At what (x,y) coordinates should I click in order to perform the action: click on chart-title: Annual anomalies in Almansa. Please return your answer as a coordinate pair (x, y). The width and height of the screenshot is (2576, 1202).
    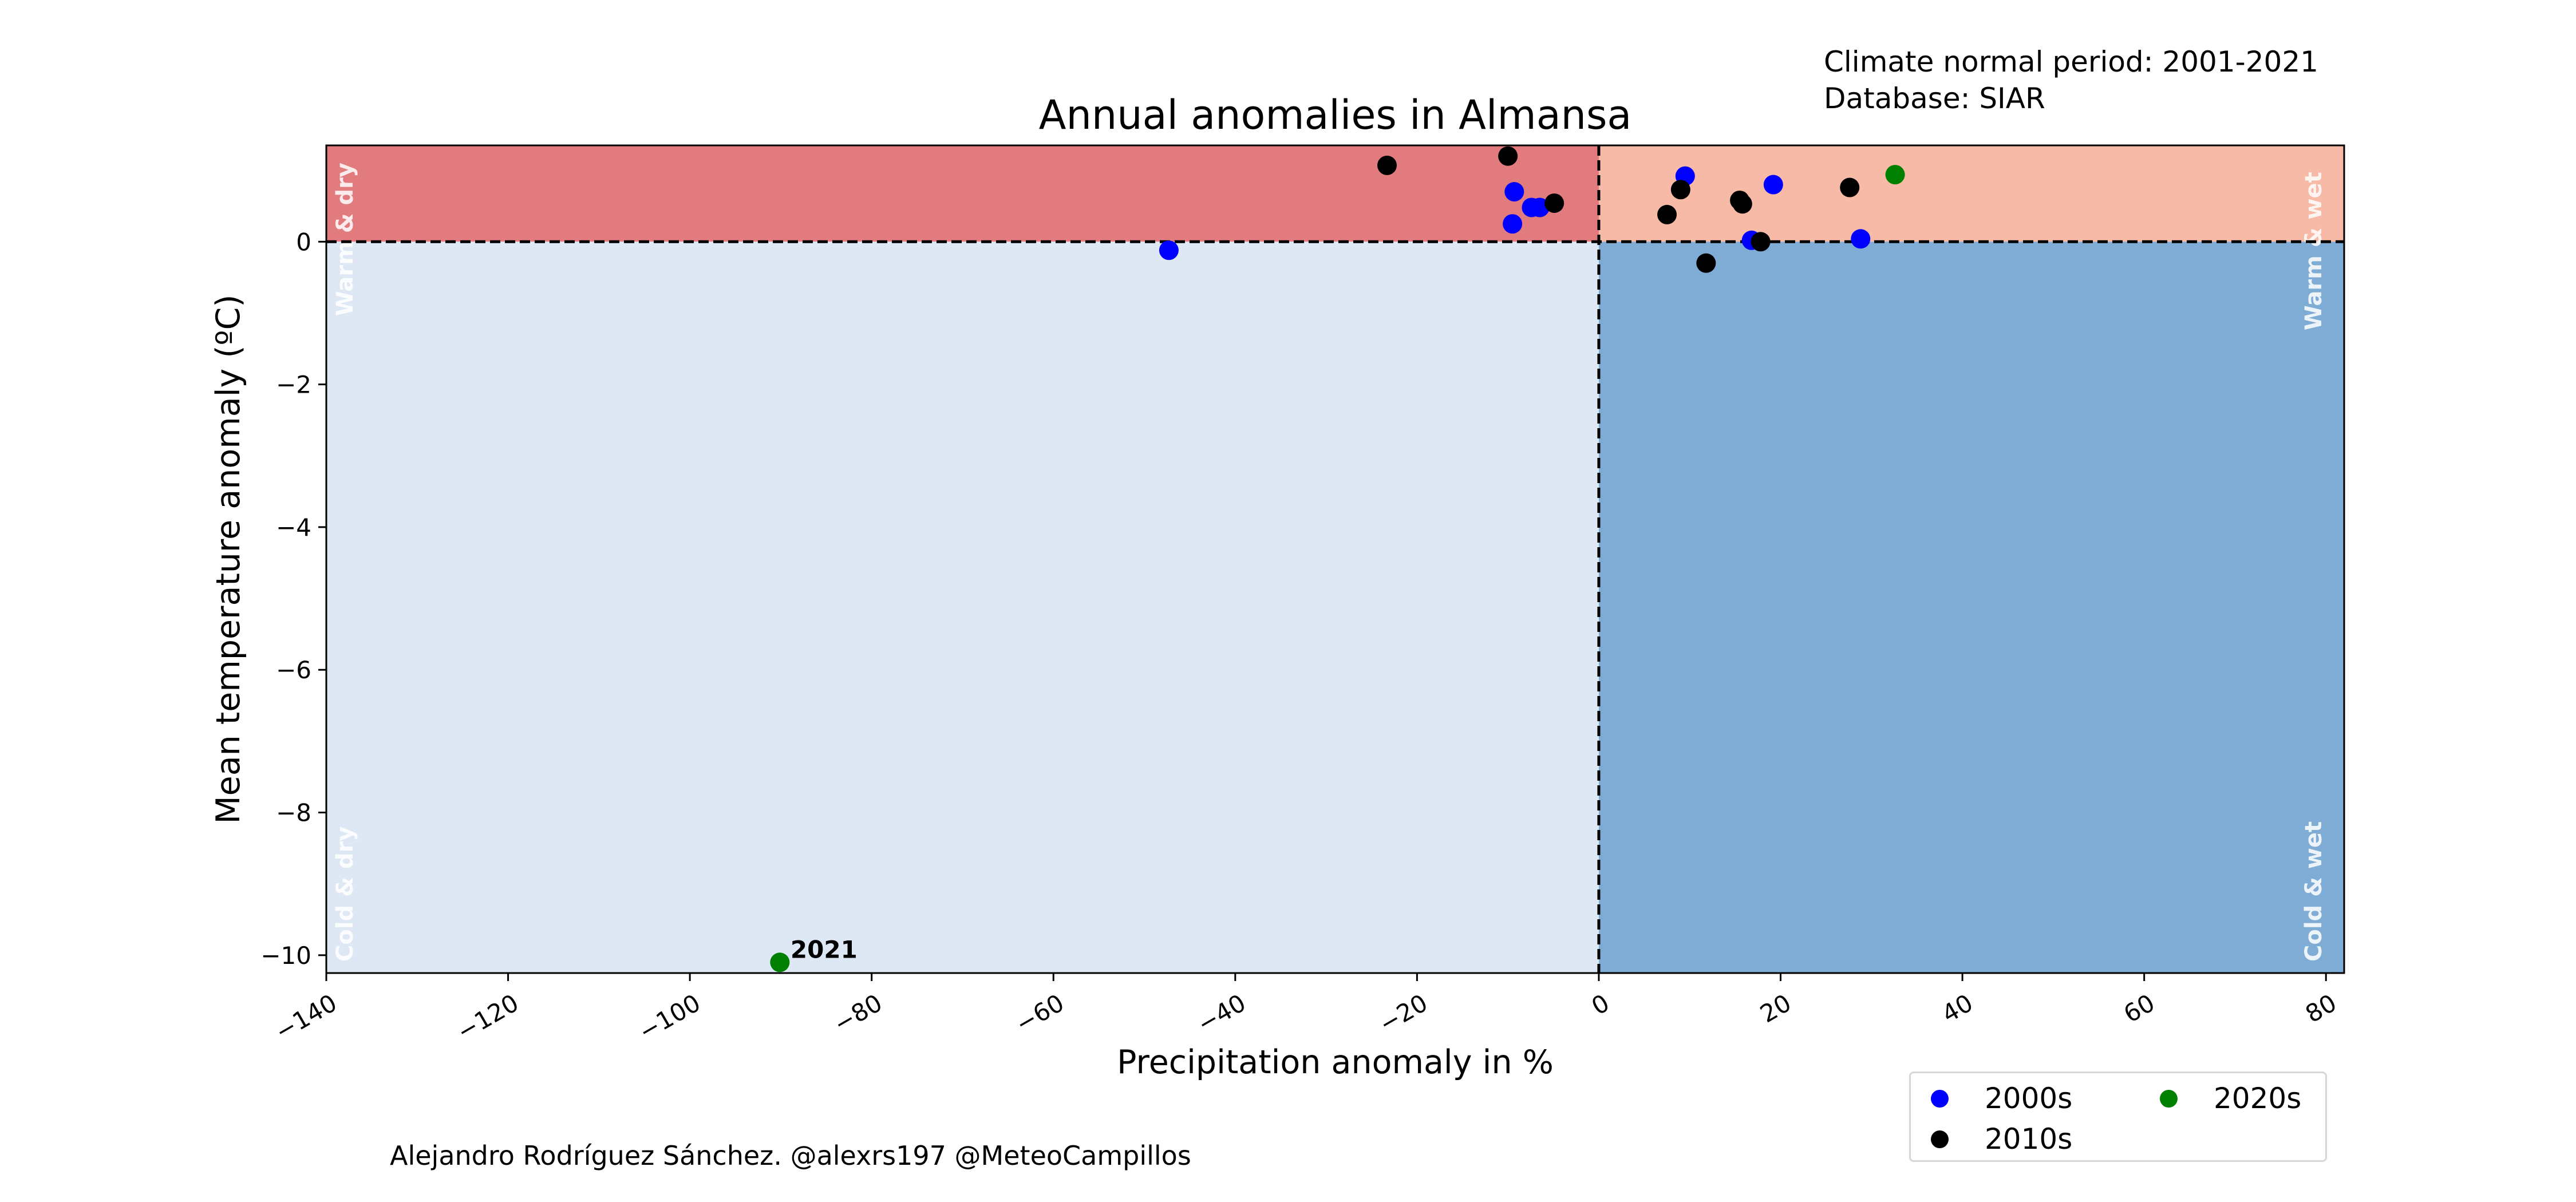
    Looking at the image, I should click on (1335, 116).